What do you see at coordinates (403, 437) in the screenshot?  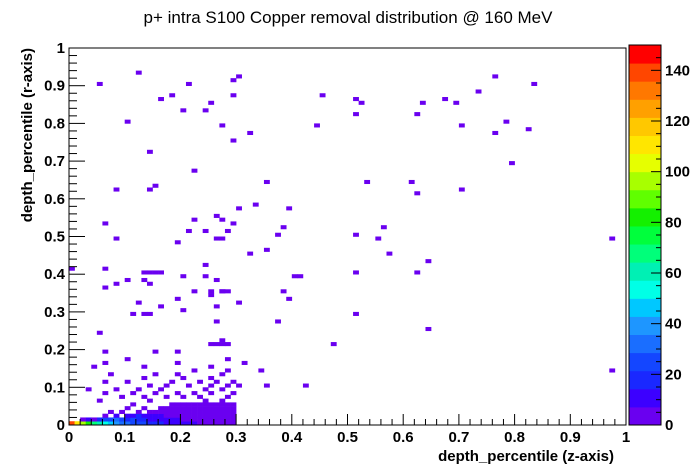 I see `x-tick-label: 0.6` at bounding box center [403, 437].